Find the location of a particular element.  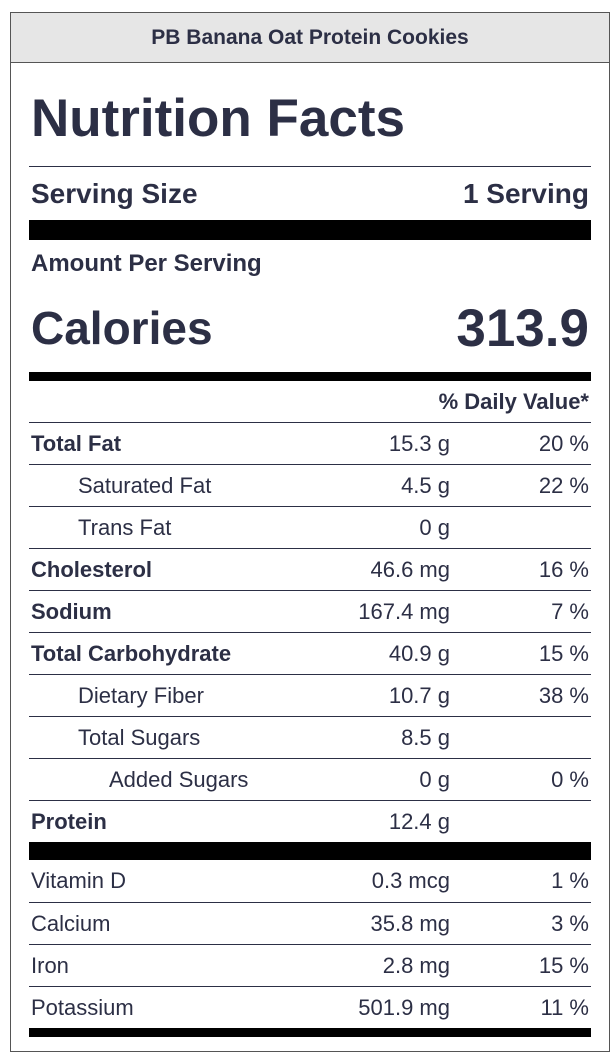

nutrient-row-protein: Protein 12.4 g is located at coordinates (310, 821).